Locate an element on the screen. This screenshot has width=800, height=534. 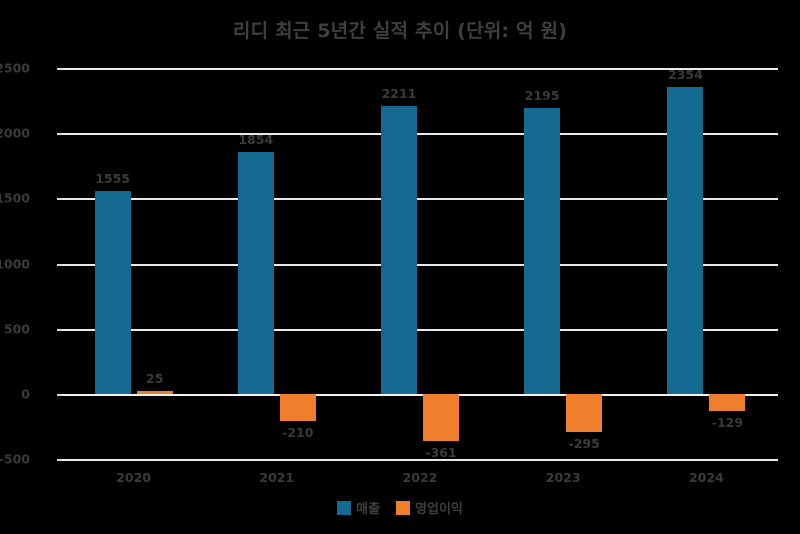
legend-item-revenue: 매출 is located at coordinates (358, 507).